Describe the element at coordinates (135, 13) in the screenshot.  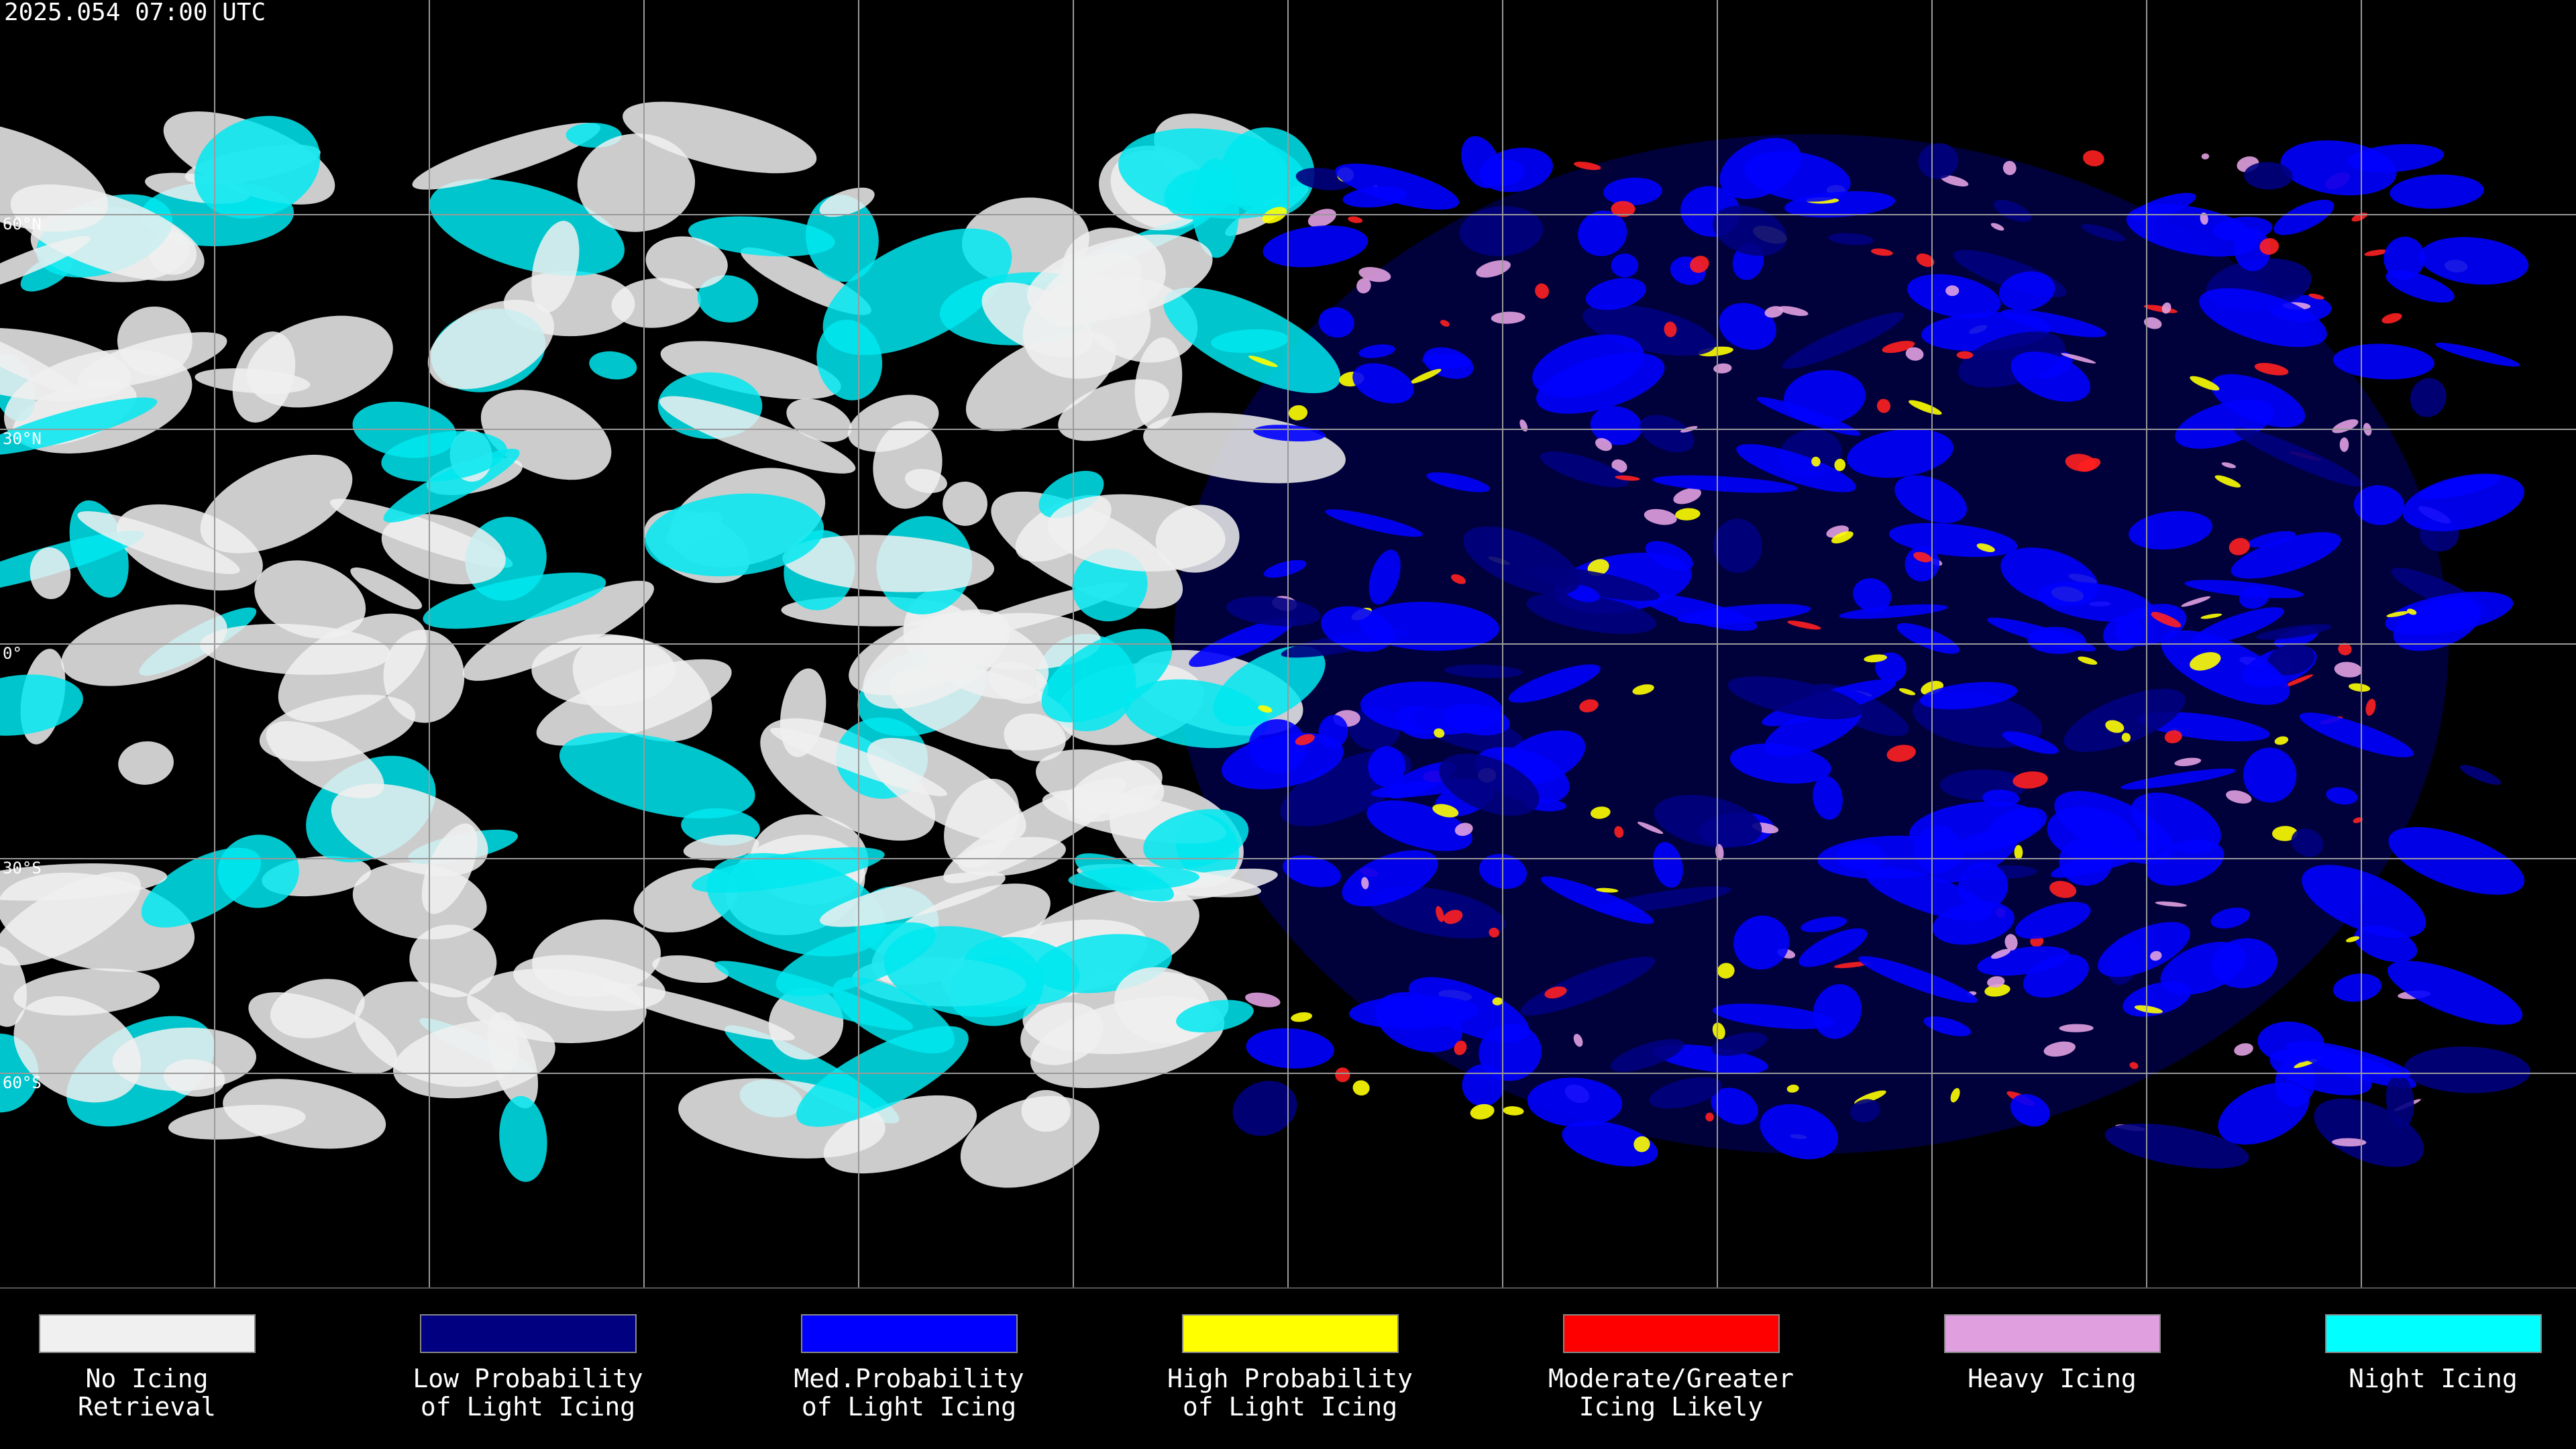
I see `timestamp: 2025.054 07:00 UTC` at that location.